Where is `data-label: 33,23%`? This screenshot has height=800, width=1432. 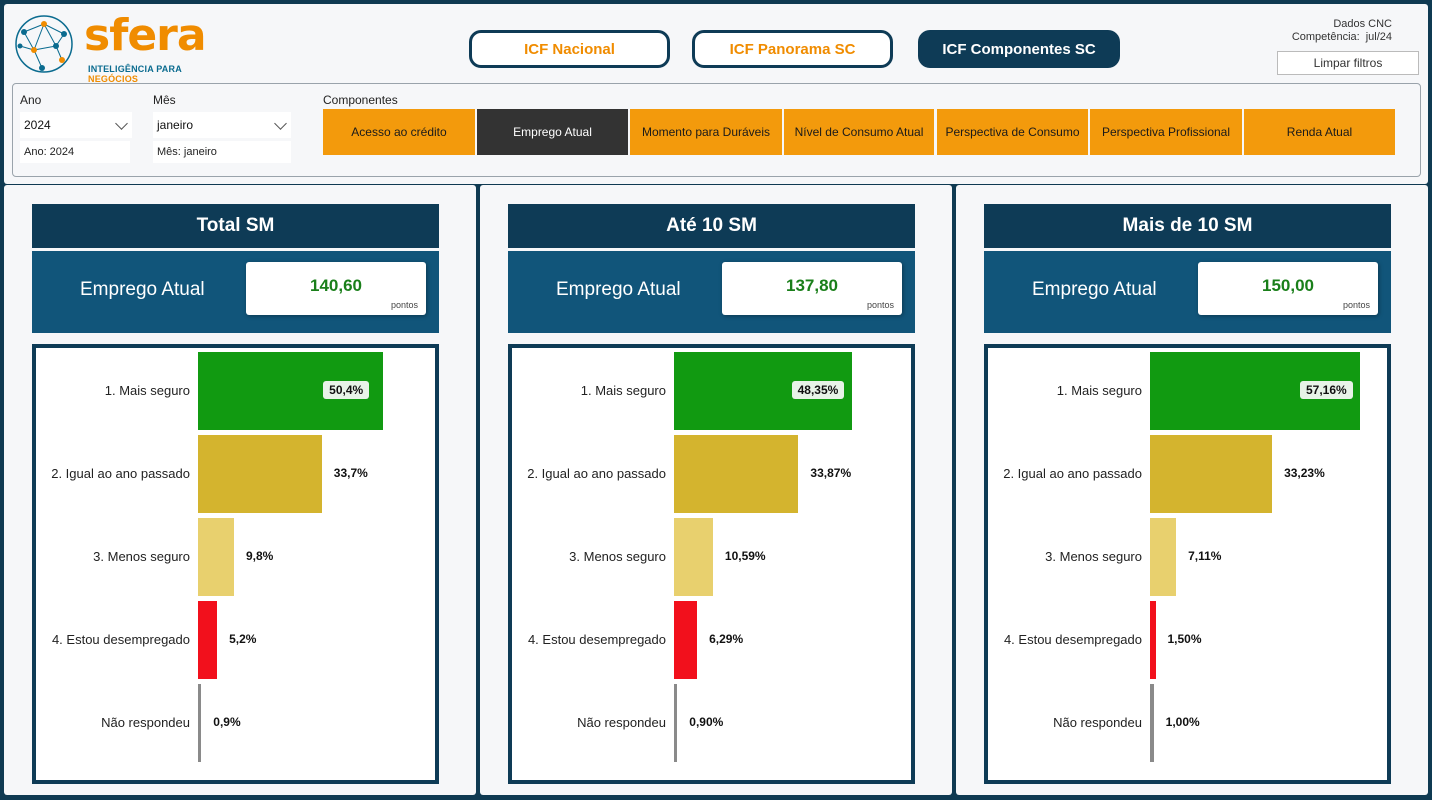 data-label: 33,23% is located at coordinates (1304, 473).